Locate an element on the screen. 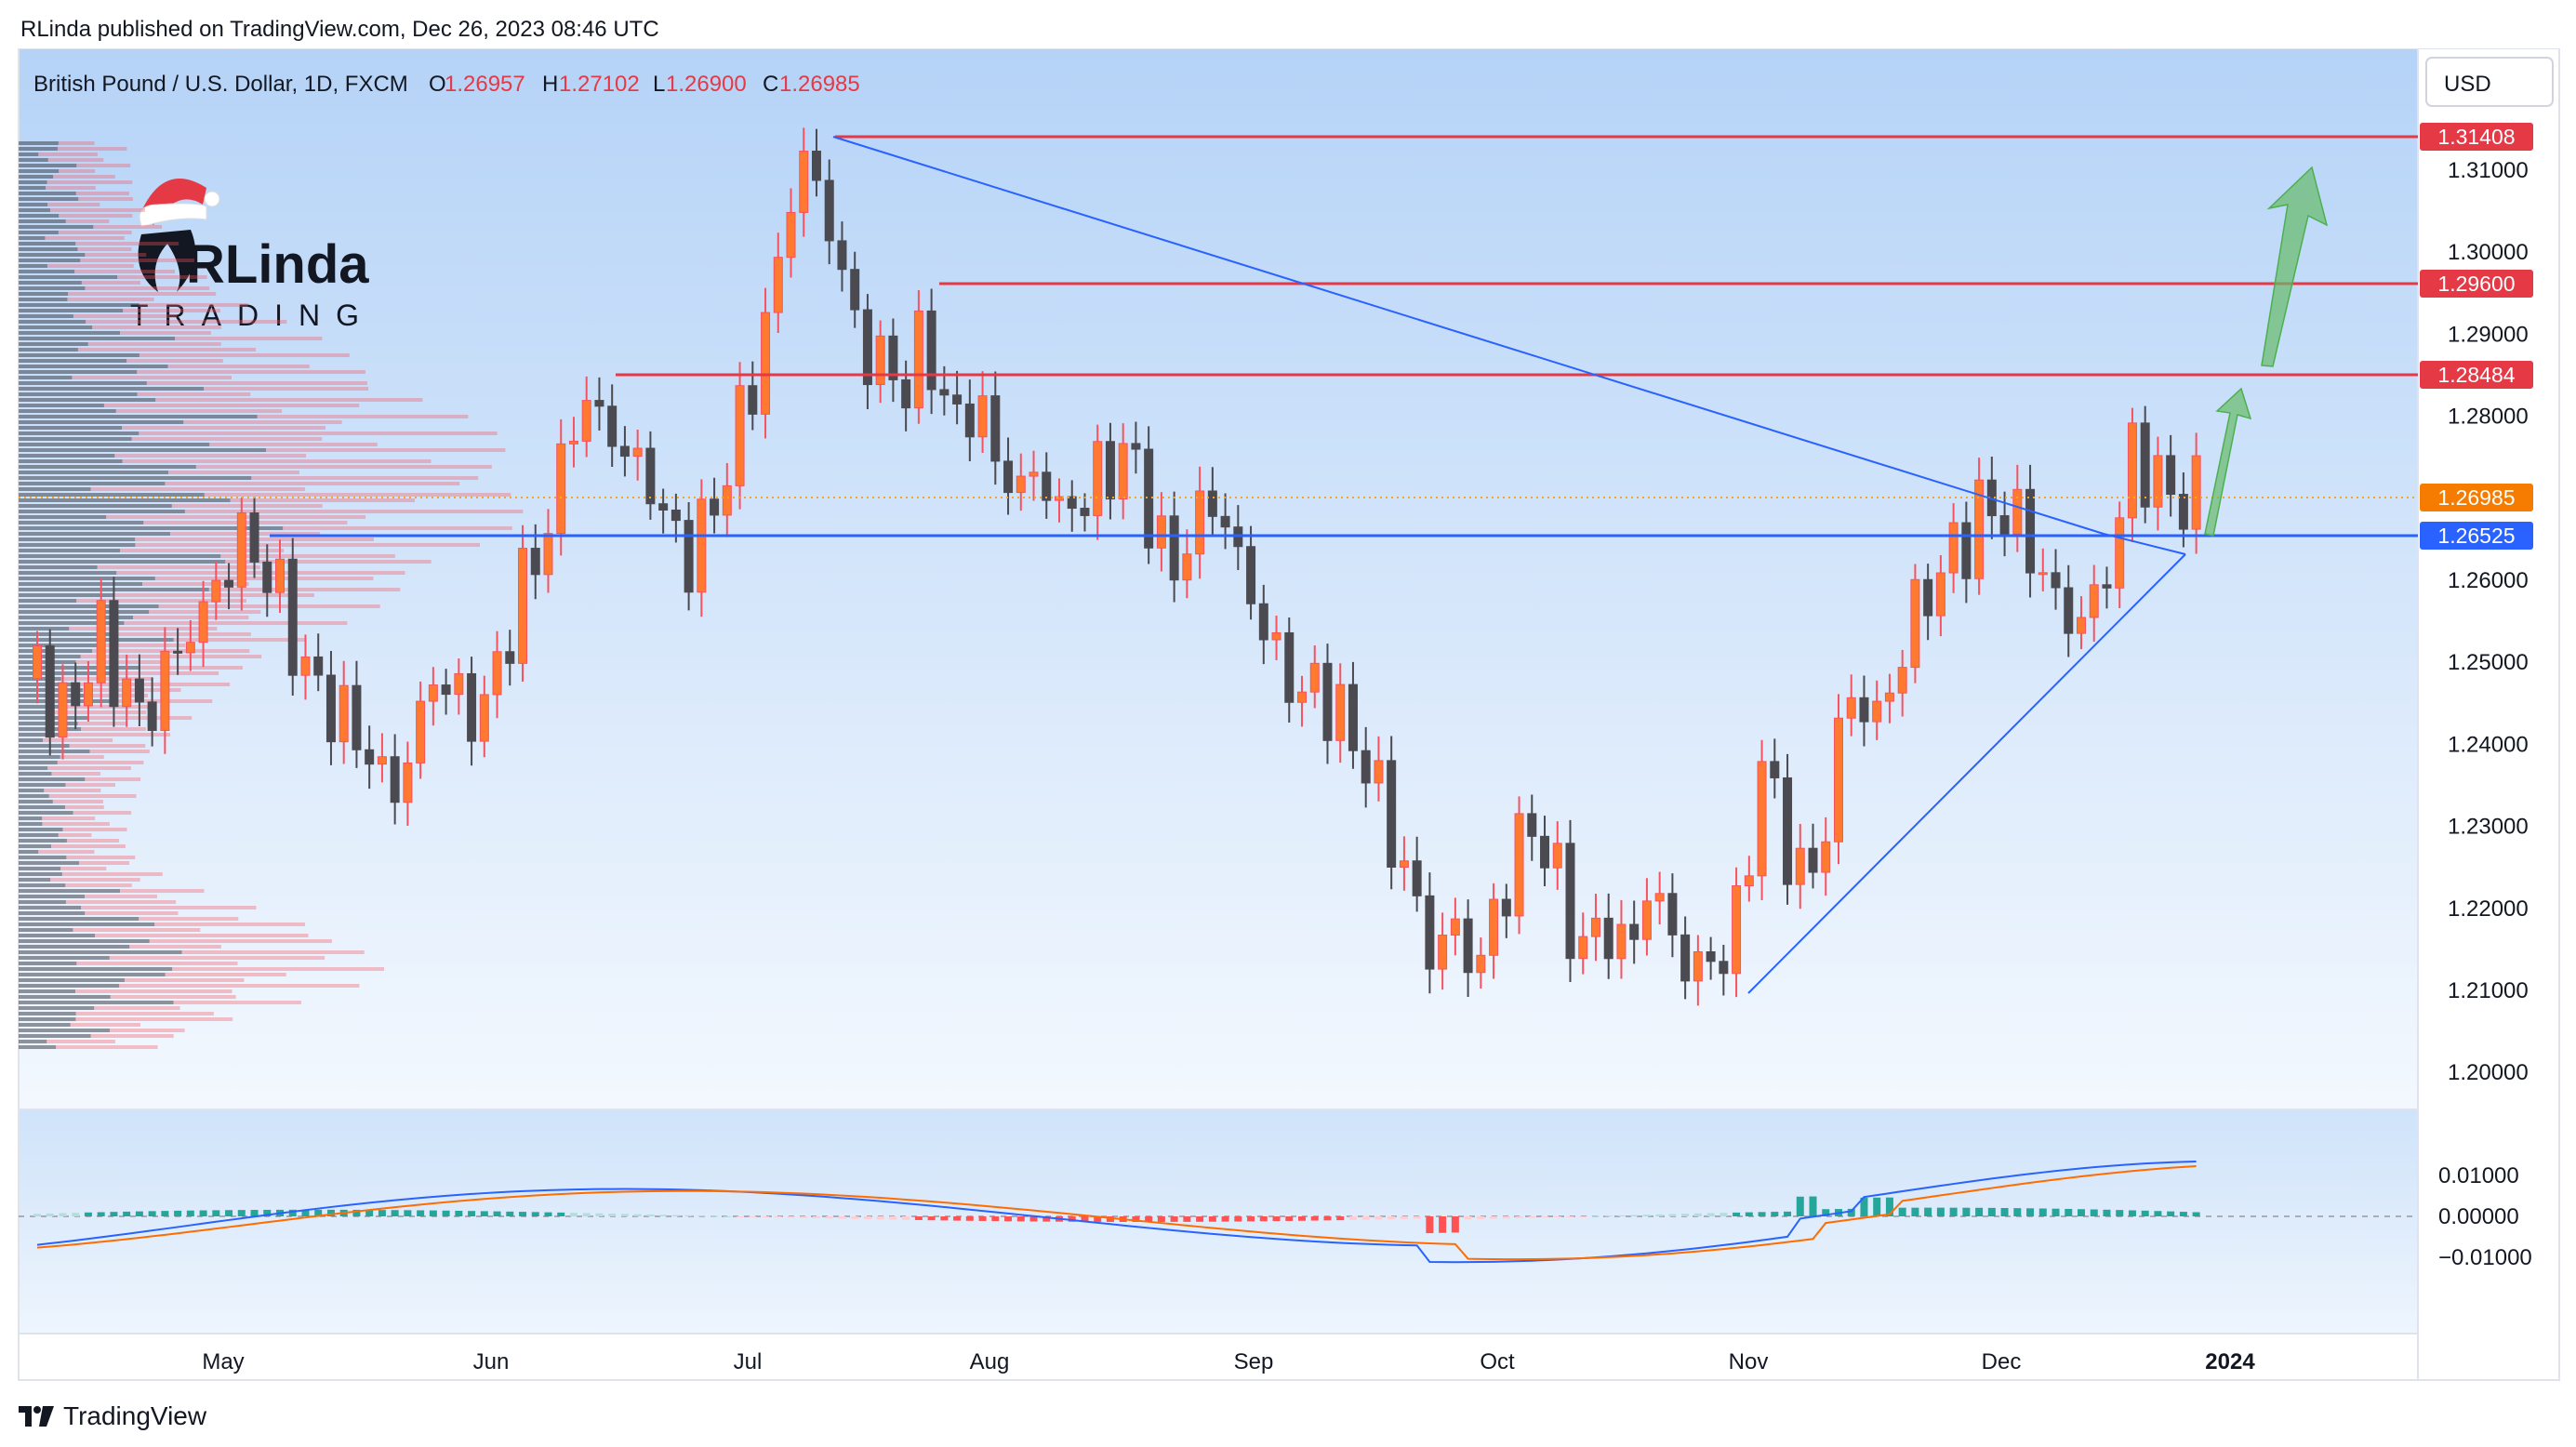 The width and height of the screenshot is (2576, 1447). descending-trendline is located at coordinates (1468, 336).